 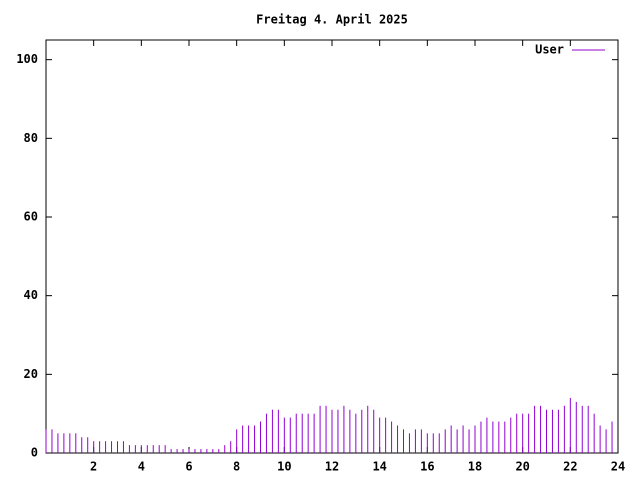 I want to click on x-tick-label: 12, so click(x=332, y=467).